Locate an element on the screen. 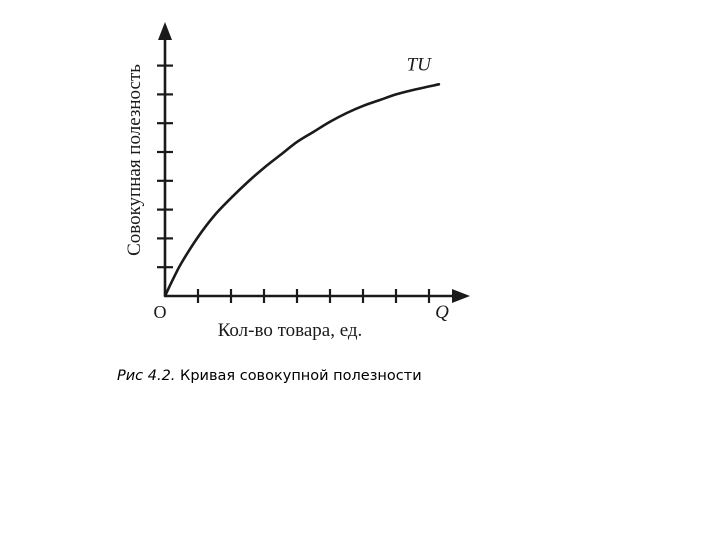  series-label-tu: TU is located at coordinates (420, 64).